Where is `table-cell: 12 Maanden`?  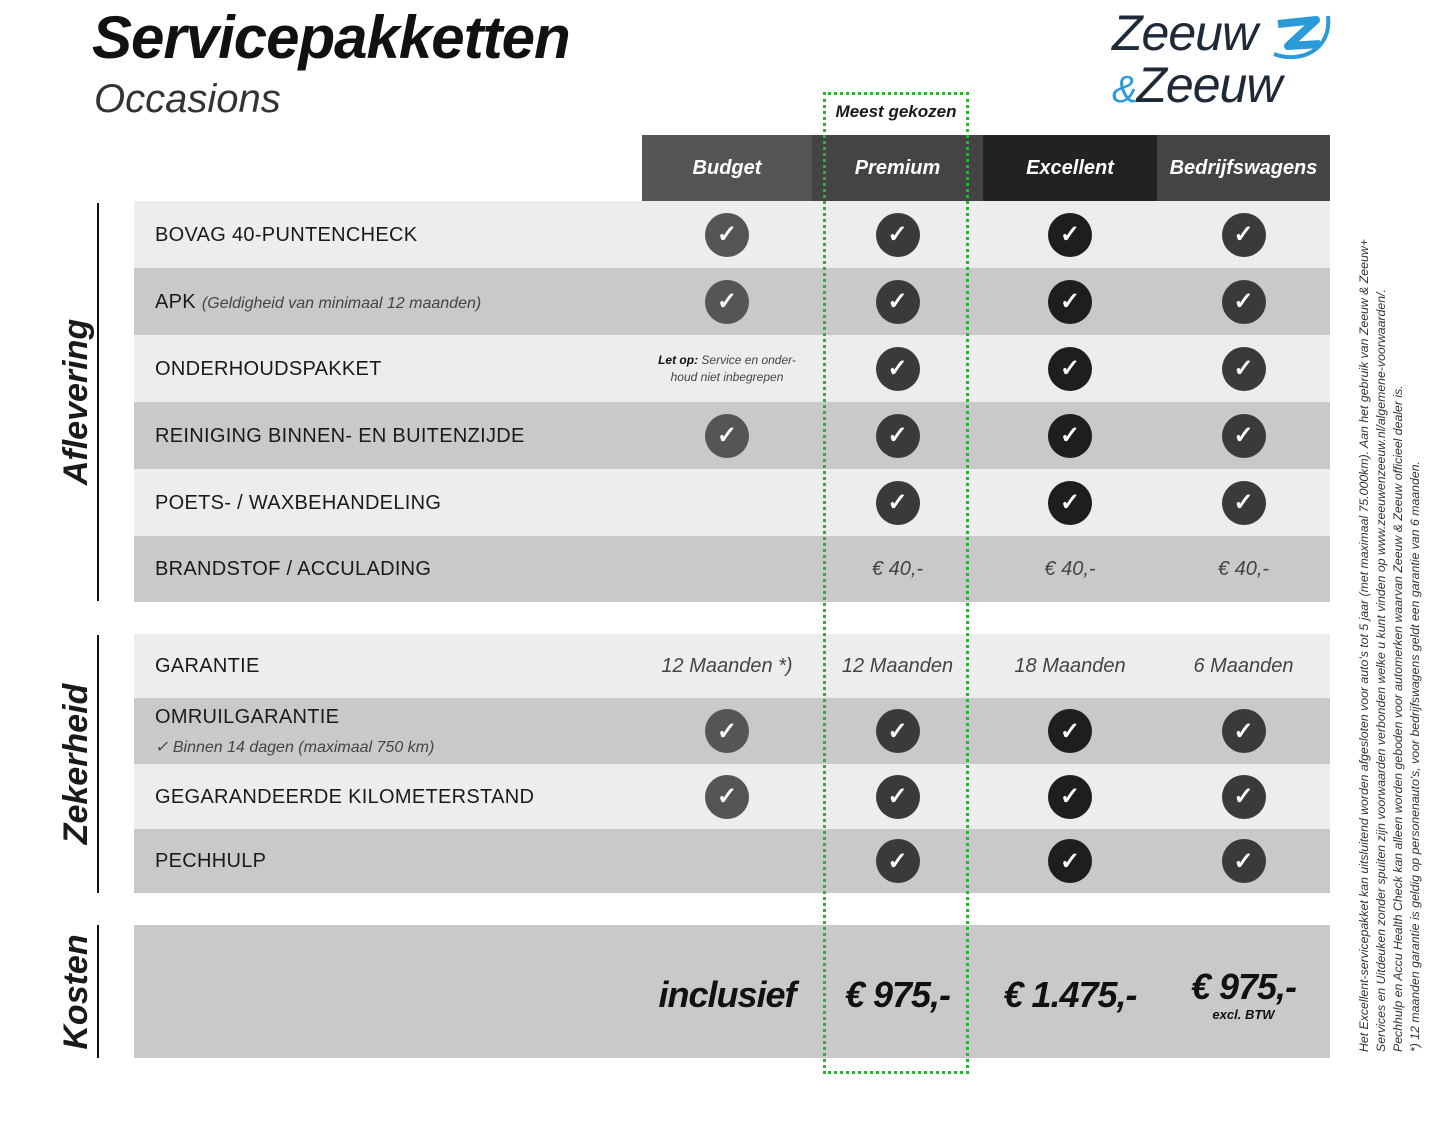
table-cell: 12 Maanden is located at coordinates (897, 666).